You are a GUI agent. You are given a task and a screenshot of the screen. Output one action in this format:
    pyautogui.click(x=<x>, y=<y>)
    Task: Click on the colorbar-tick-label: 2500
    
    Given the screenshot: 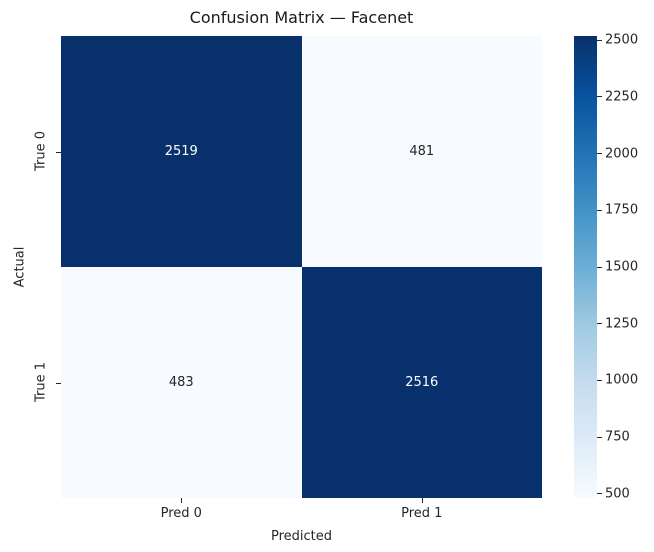 What is the action you would take?
    pyautogui.click(x=622, y=40)
    